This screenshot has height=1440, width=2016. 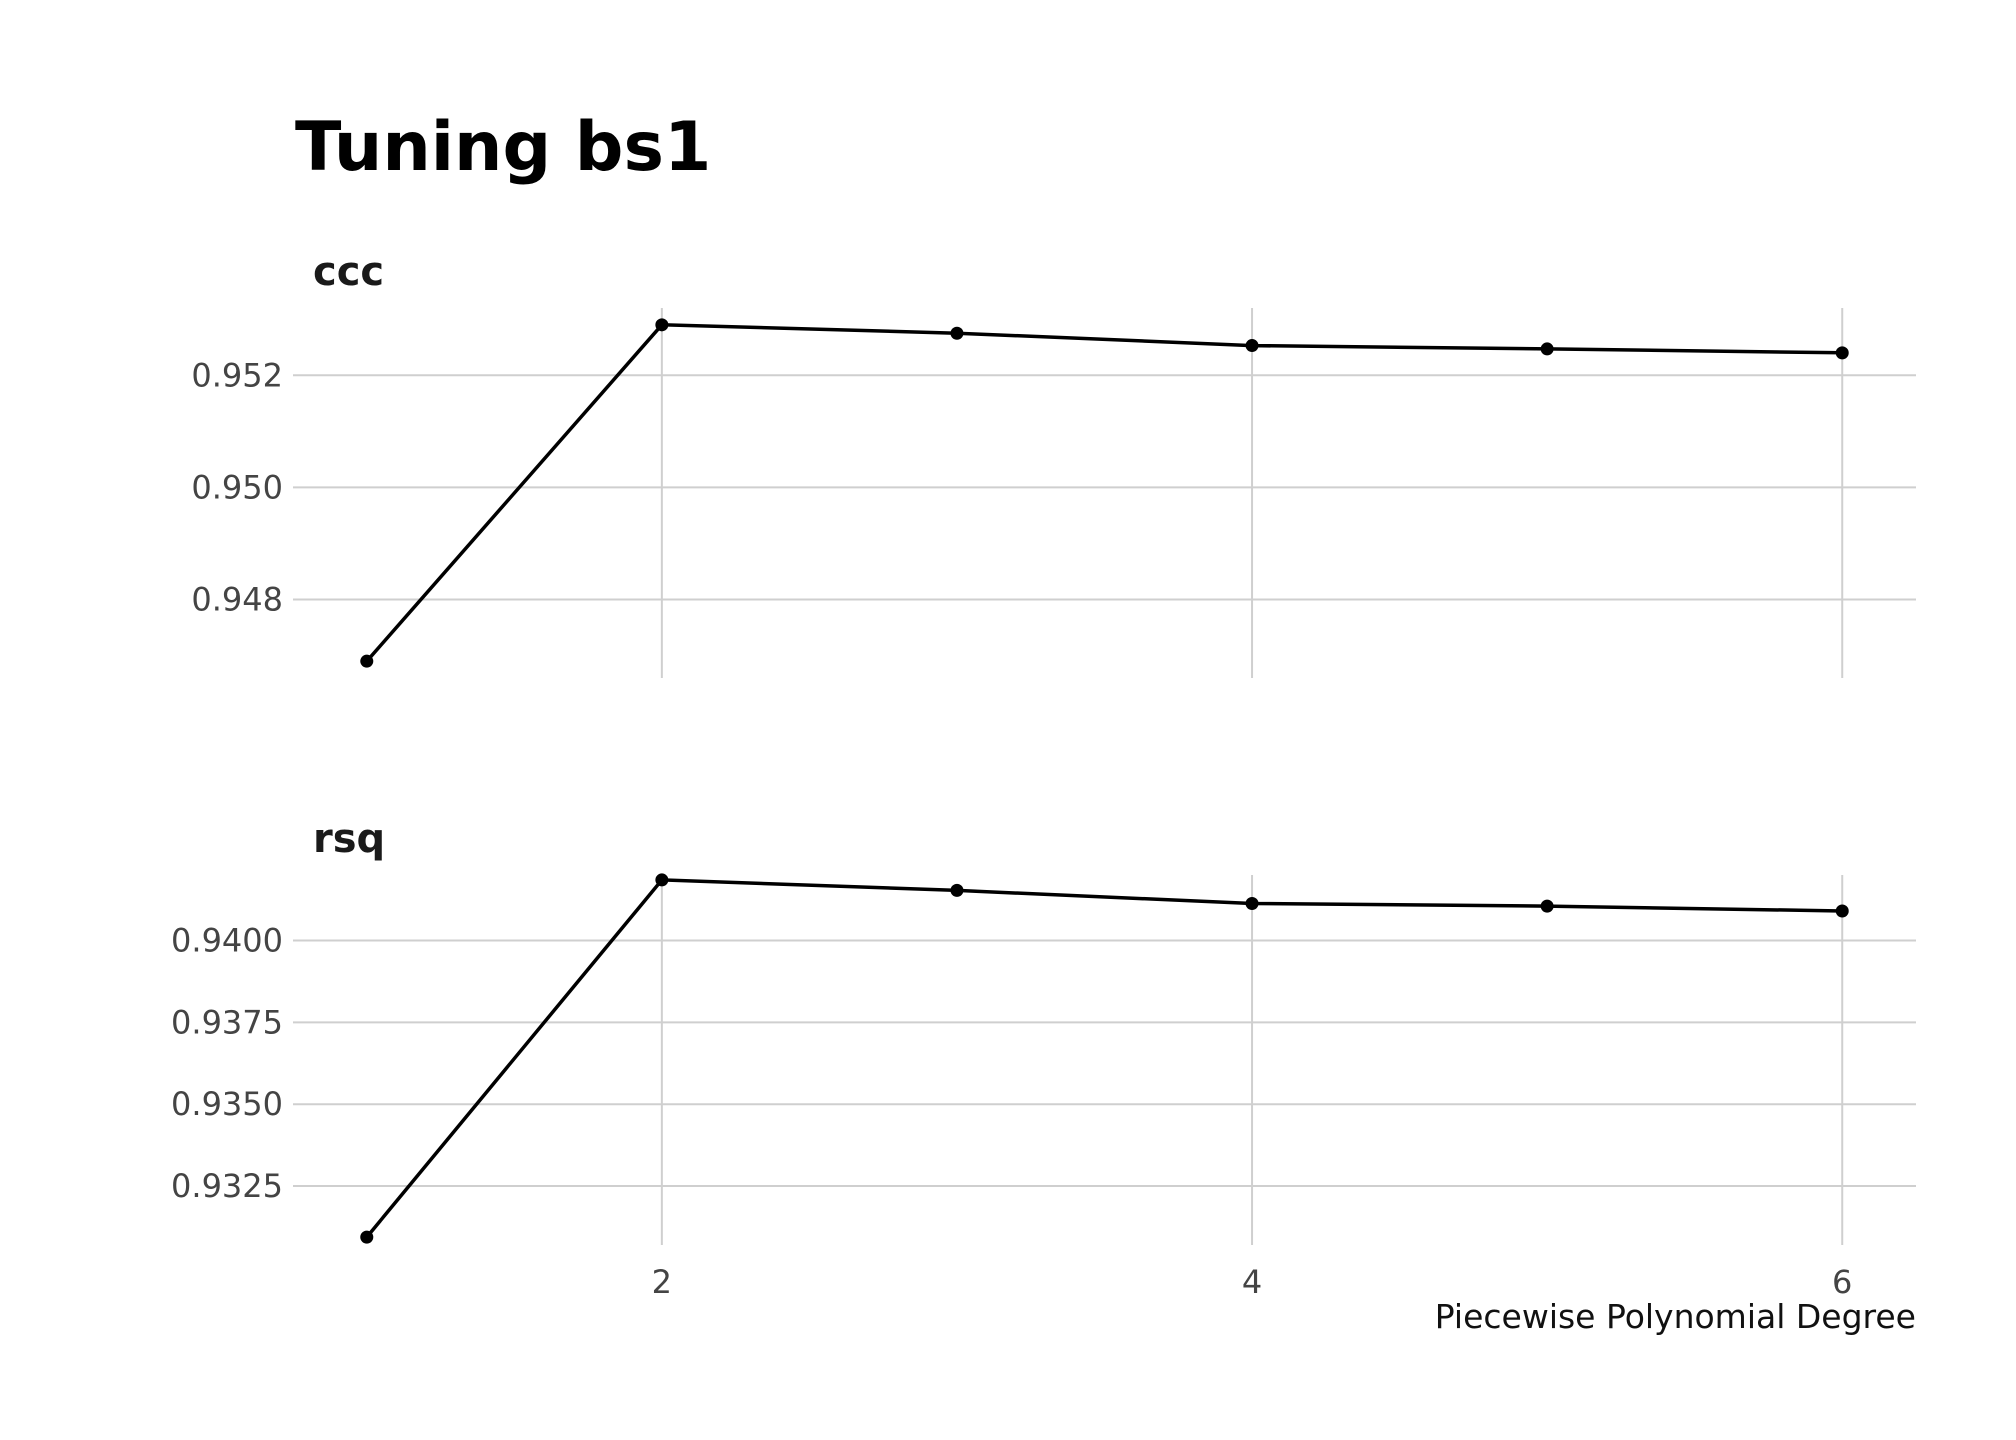 I want to click on y-tick-label: 0.9325, so click(x=227, y=1186).